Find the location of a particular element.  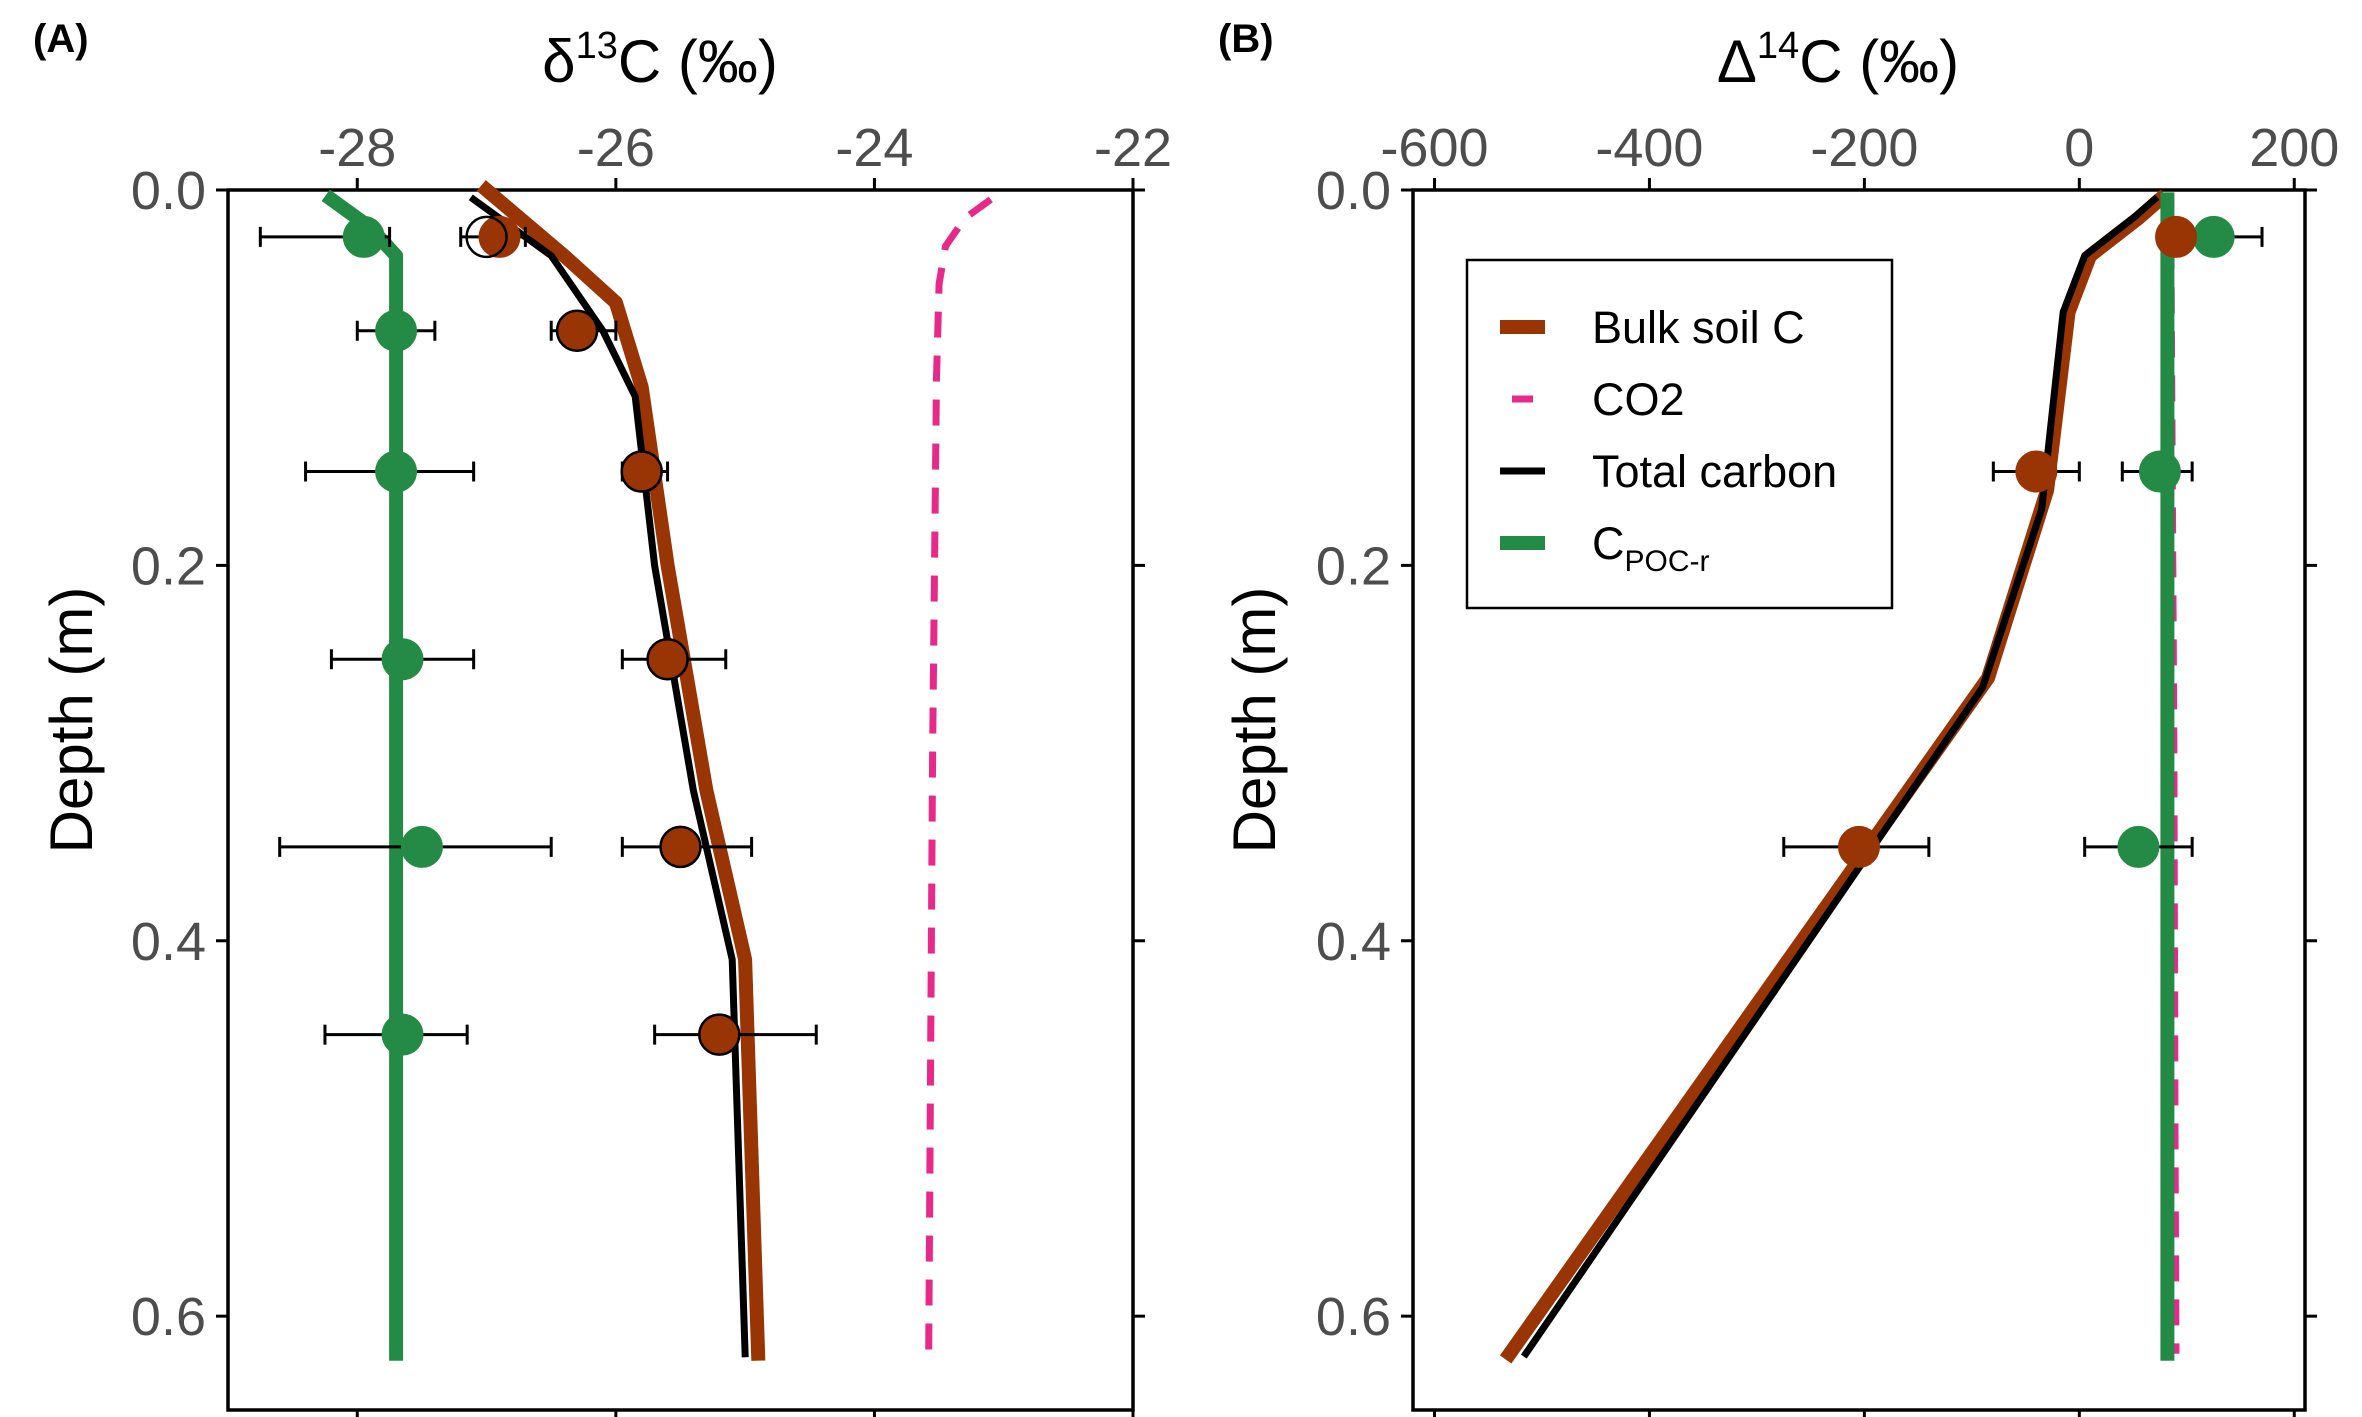

panel-a-x-tick-label: -22 is located at coordinates (1133, 148).